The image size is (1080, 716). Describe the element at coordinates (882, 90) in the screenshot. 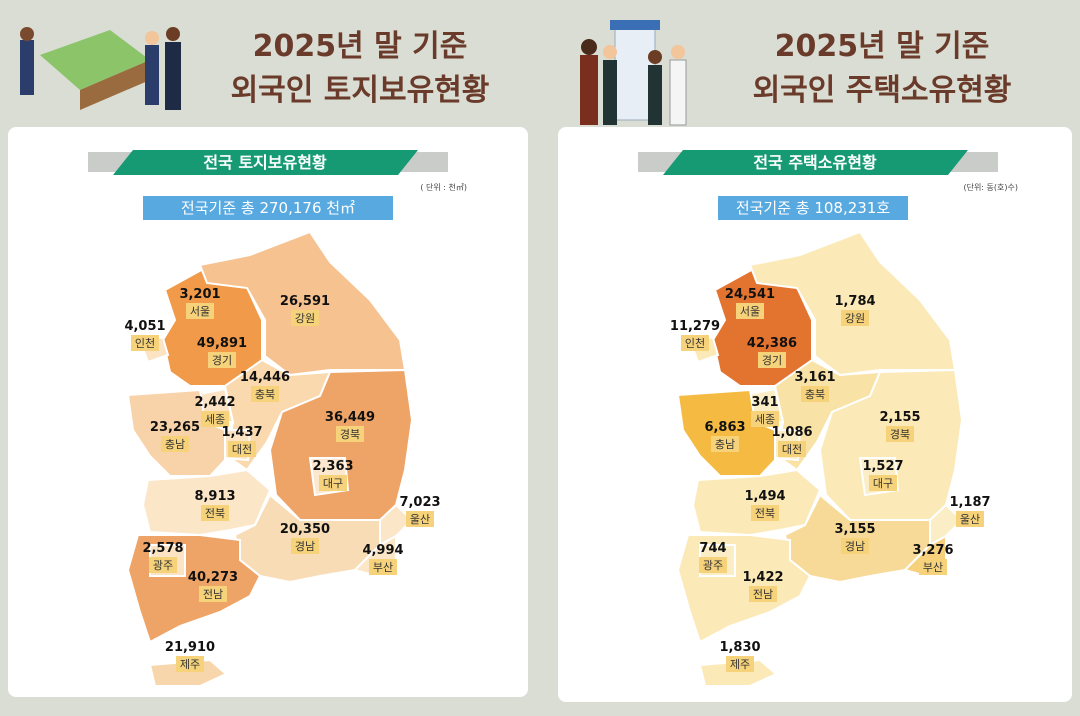

I see `panel-title: 외국인 주택소유현황` at that location.